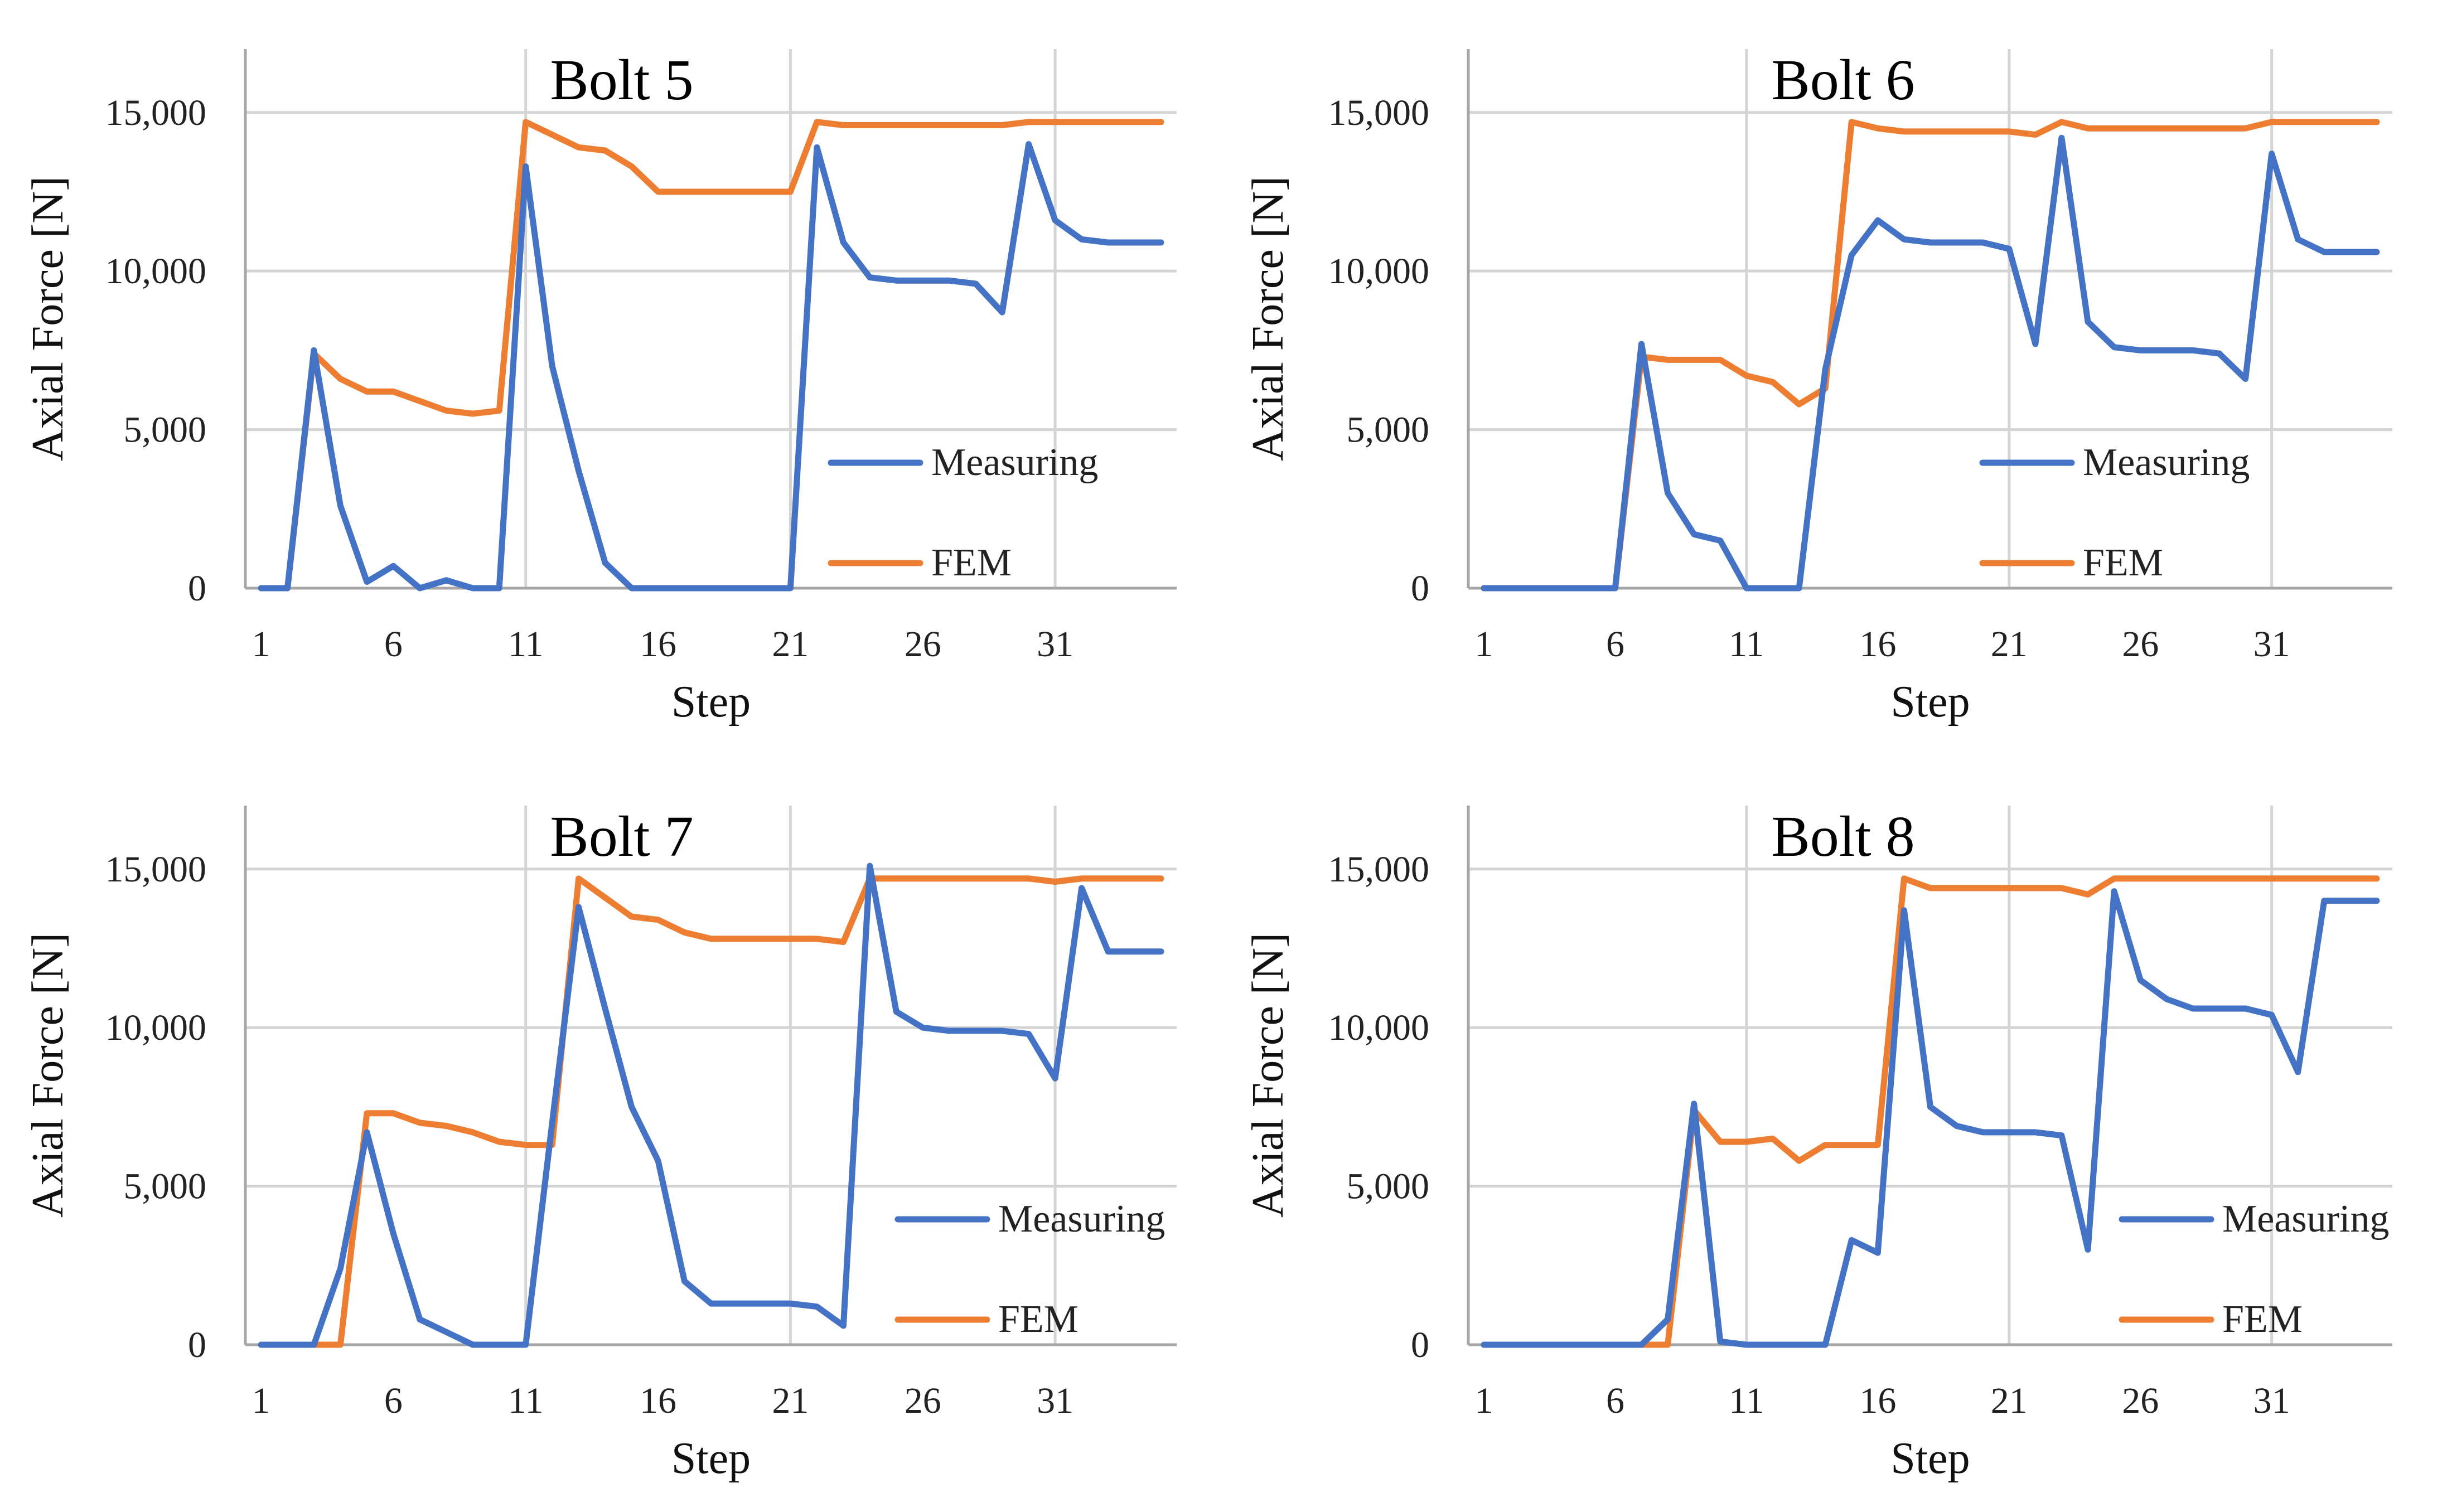  I want to click on chart-title: Bolt 5, so click(621, 80).